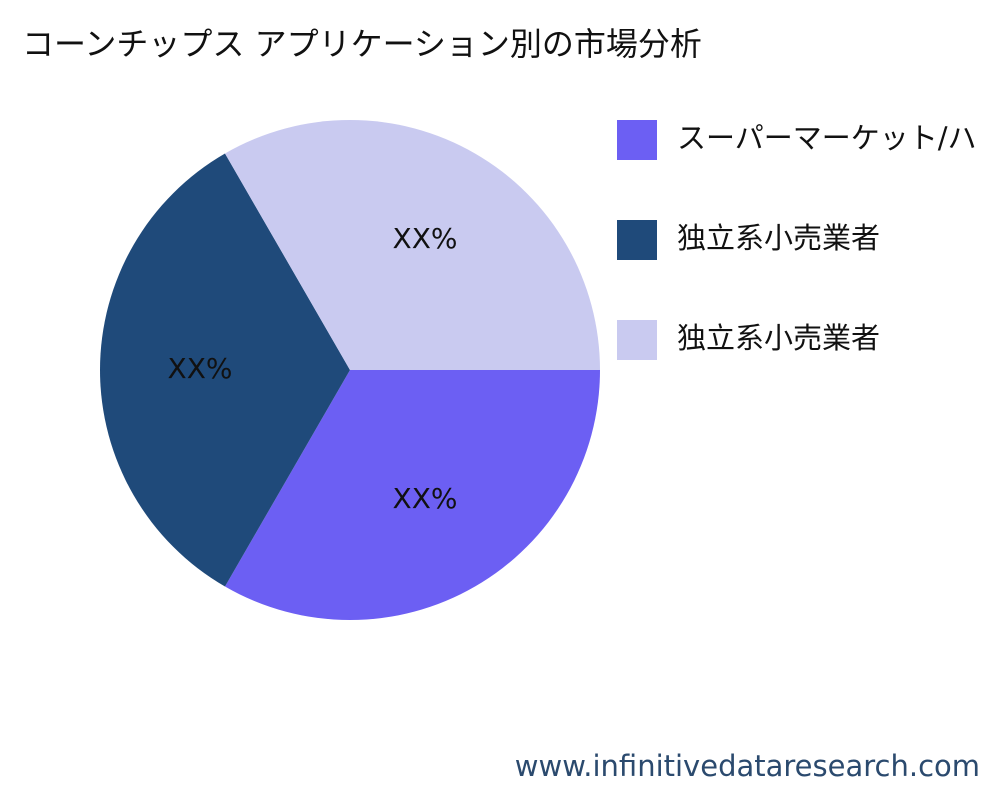 The height and width of the screenshot is (800, 1000). I want to click on chart-title: コーンチップス アプリケーション別の市場分析, so click(362, 44).